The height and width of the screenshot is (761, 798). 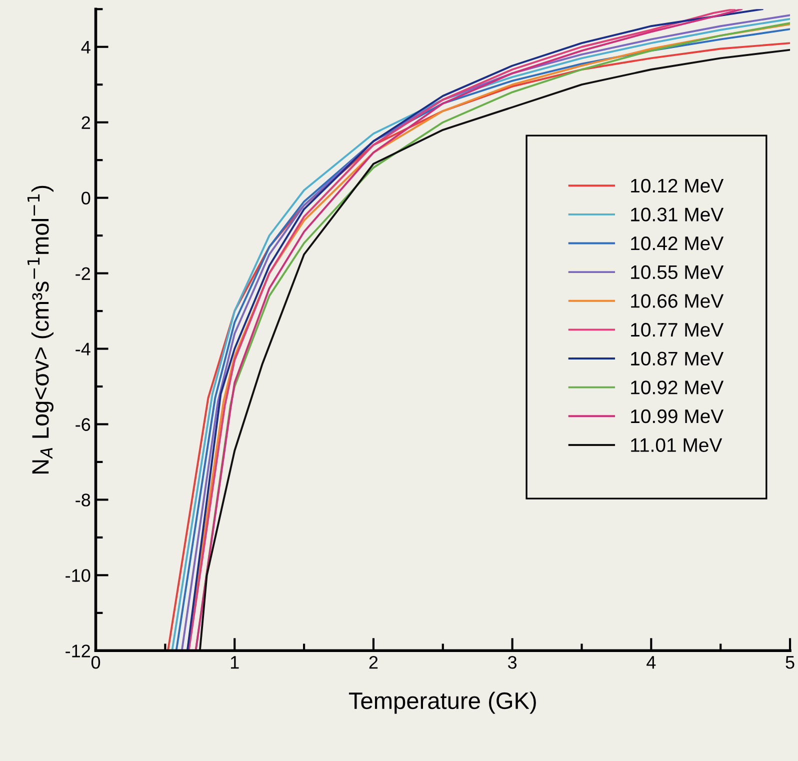 I want to click on y-tick-label: -4, so click(x=83, y=349).